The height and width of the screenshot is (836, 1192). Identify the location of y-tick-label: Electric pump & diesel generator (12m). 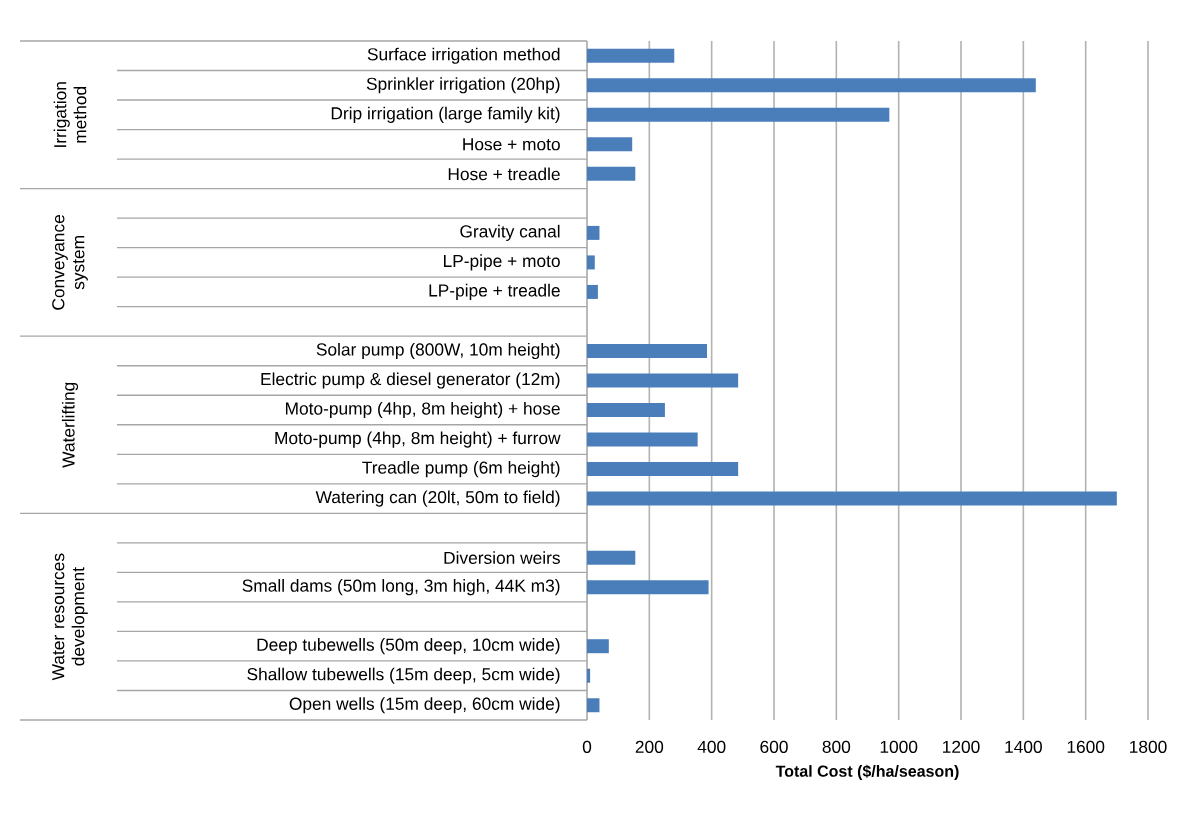
(410, 380).